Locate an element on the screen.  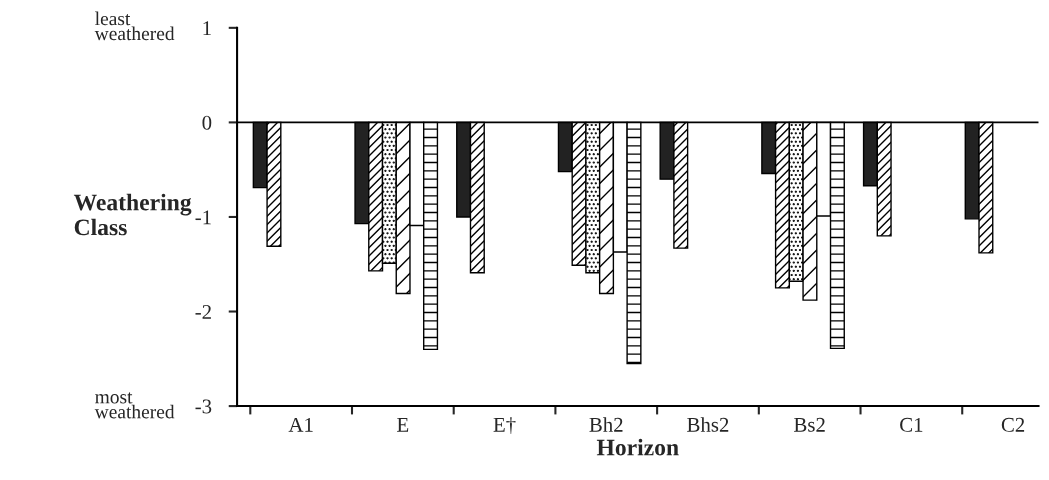
x-tick-label: Bh2 is located at coordinates (606, 424).